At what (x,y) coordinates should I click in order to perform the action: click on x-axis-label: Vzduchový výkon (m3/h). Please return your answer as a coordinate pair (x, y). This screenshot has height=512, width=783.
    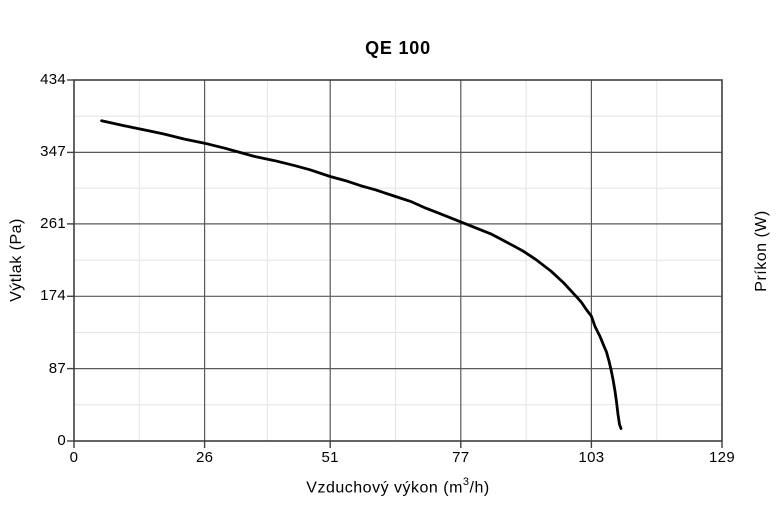
    Looking at the image, I should click on (398, 486).